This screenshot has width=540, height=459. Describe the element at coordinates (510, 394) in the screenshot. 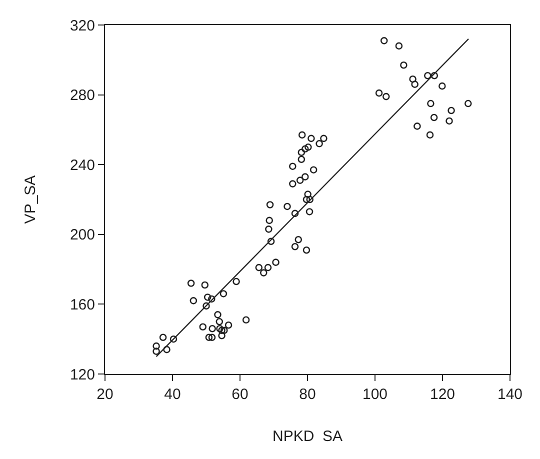

I see `x-tick-label: 140` at that location.